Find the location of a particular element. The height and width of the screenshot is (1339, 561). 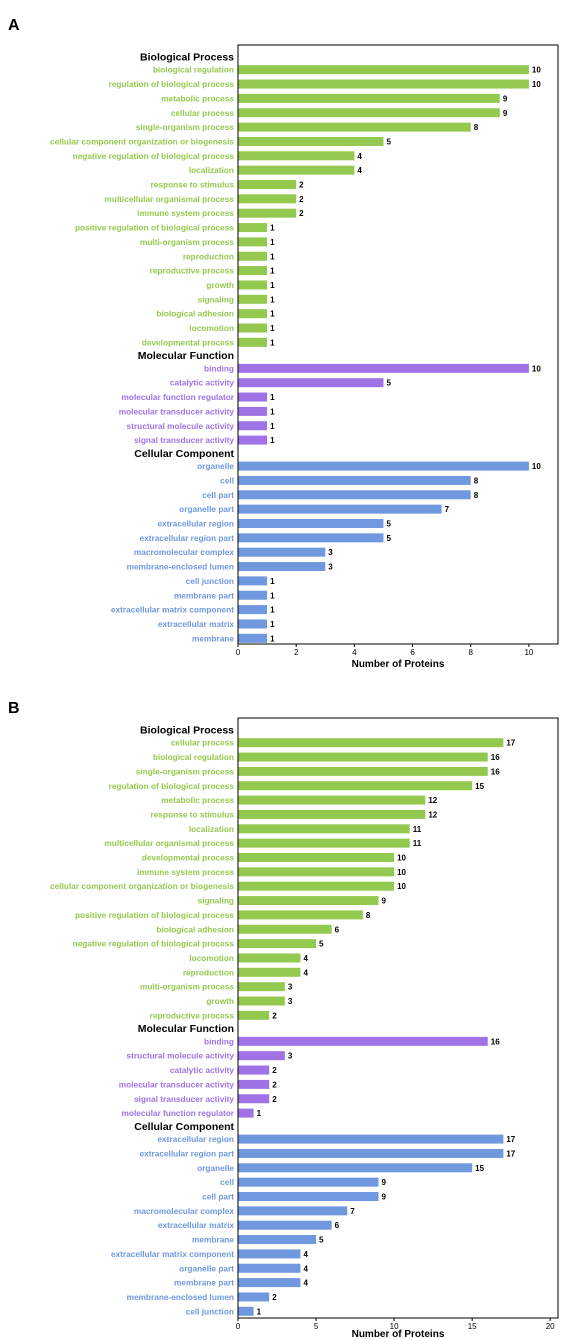

category-label: molecular transducer activity is located at coordinates (177, 411).